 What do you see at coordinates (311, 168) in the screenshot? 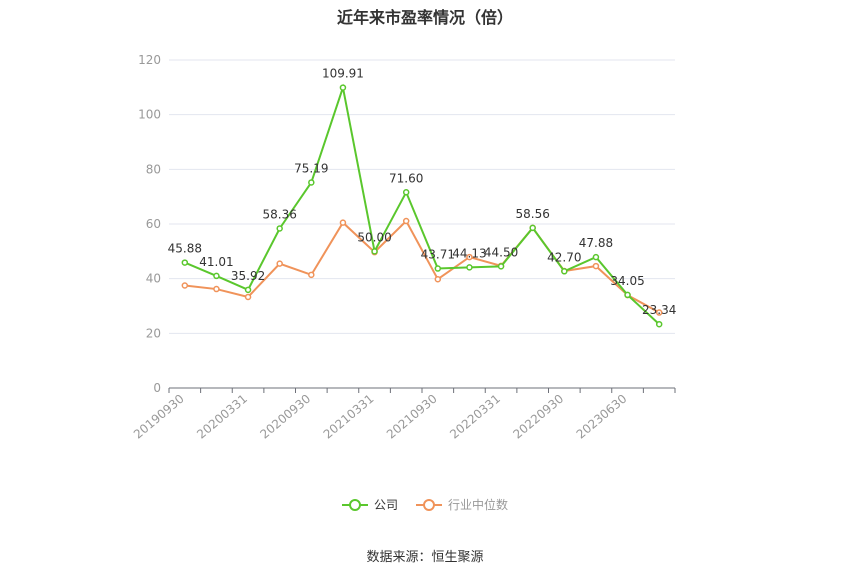
I see `data-label: 75.19` at bounding box center [311, 168].